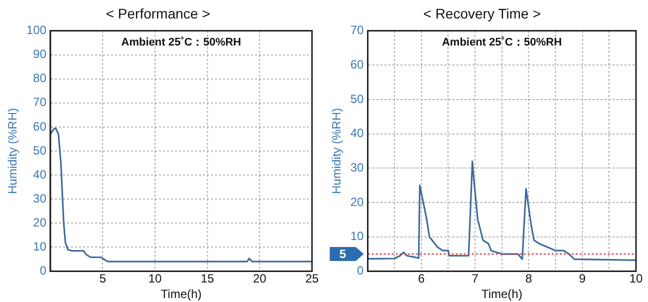 Image resolution: width=648 pixels, height=302 pixels. What do you see at coordinates (475, 279) in the screenshot?
I see `x-tick-label: 7` at bounding box center [475, 279].